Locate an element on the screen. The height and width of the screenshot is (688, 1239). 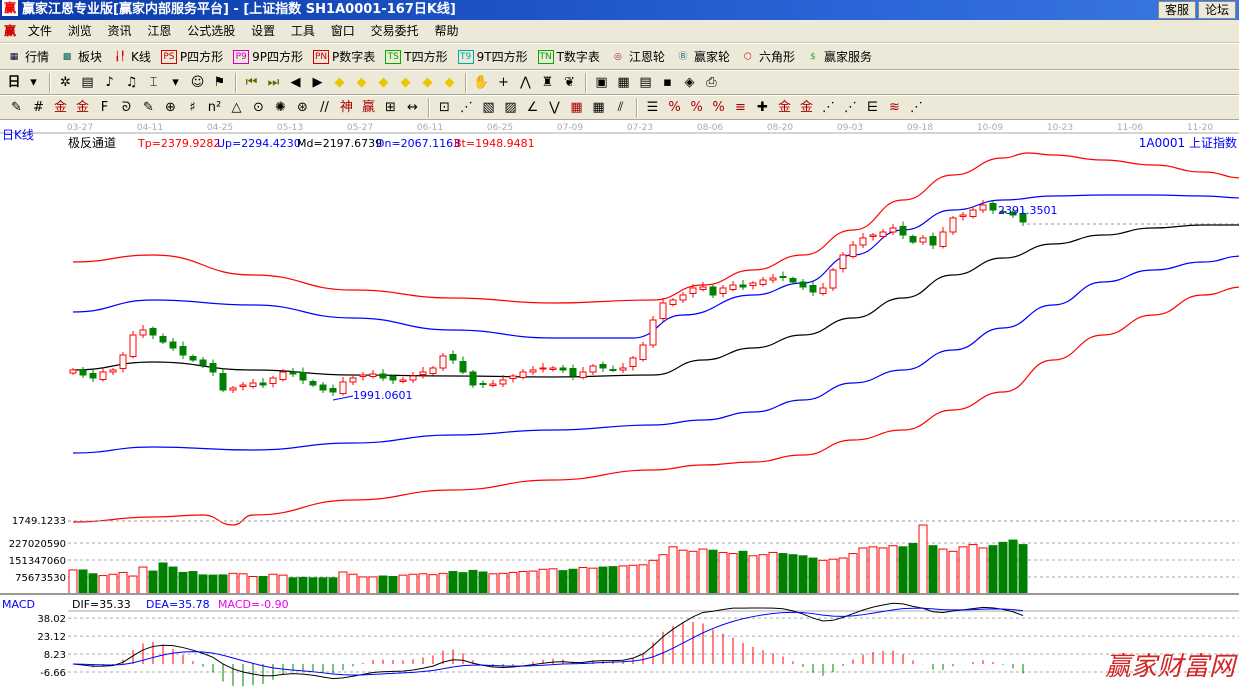
network-icon: ◈ is located at coordinates (689, 82).